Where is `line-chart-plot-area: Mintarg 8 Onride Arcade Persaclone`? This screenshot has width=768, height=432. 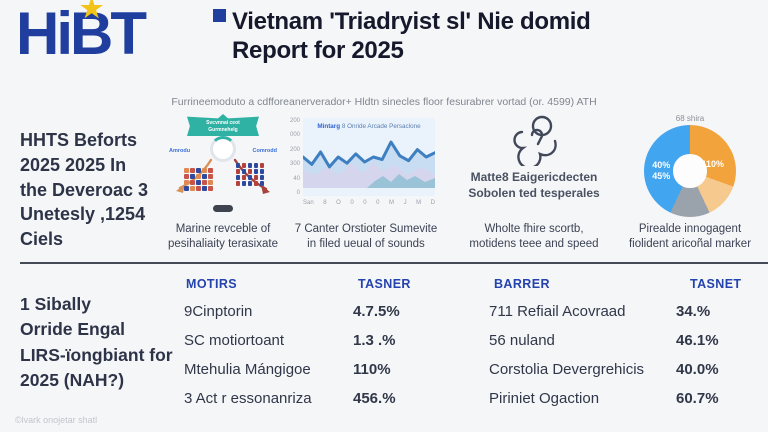
line-chart-plot-area: Mintarg 8 Onride Arcade Persaclone is located at coordinates (369, 157).